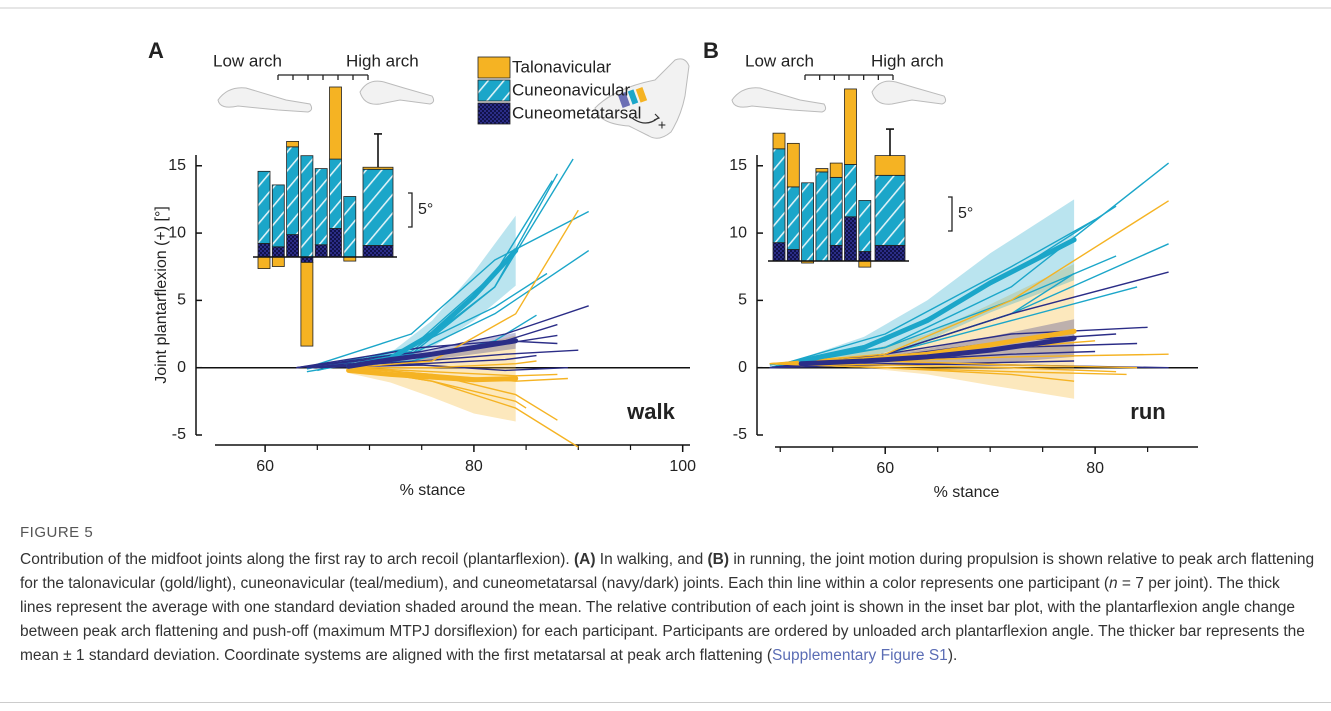 Image resolution: width=1331 pixels, height=711 pixels. What do you see at coordinates (562, 66) in the screenshot?
I see `legend-label: Talonavicular` at bounding box center [562, 66].